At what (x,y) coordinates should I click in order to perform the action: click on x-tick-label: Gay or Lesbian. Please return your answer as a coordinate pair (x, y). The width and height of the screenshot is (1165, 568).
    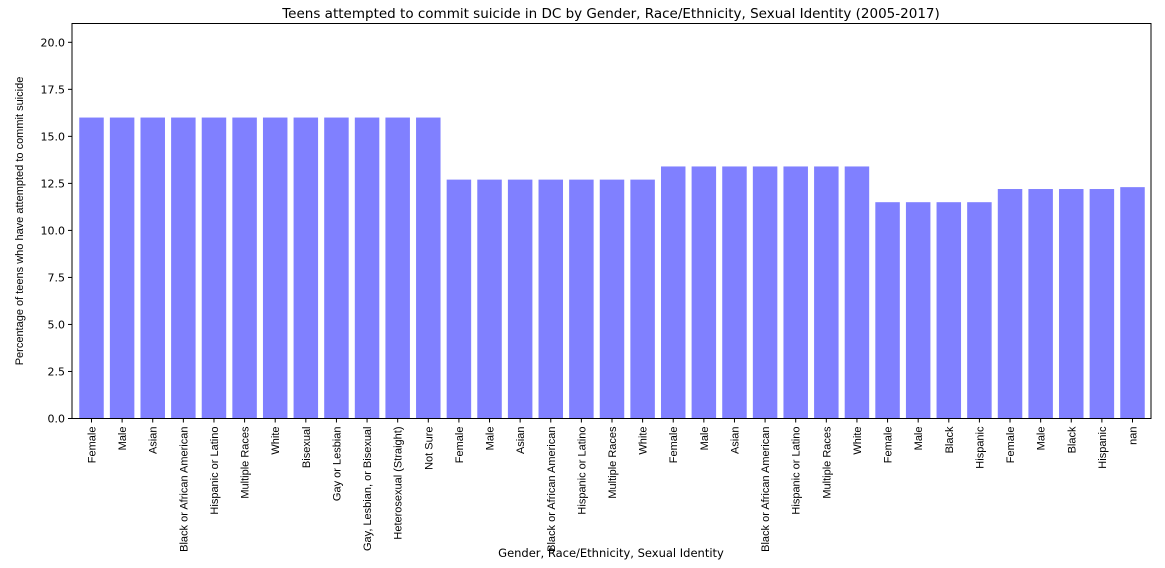
    Looking at the image, I should click on (337, 464).